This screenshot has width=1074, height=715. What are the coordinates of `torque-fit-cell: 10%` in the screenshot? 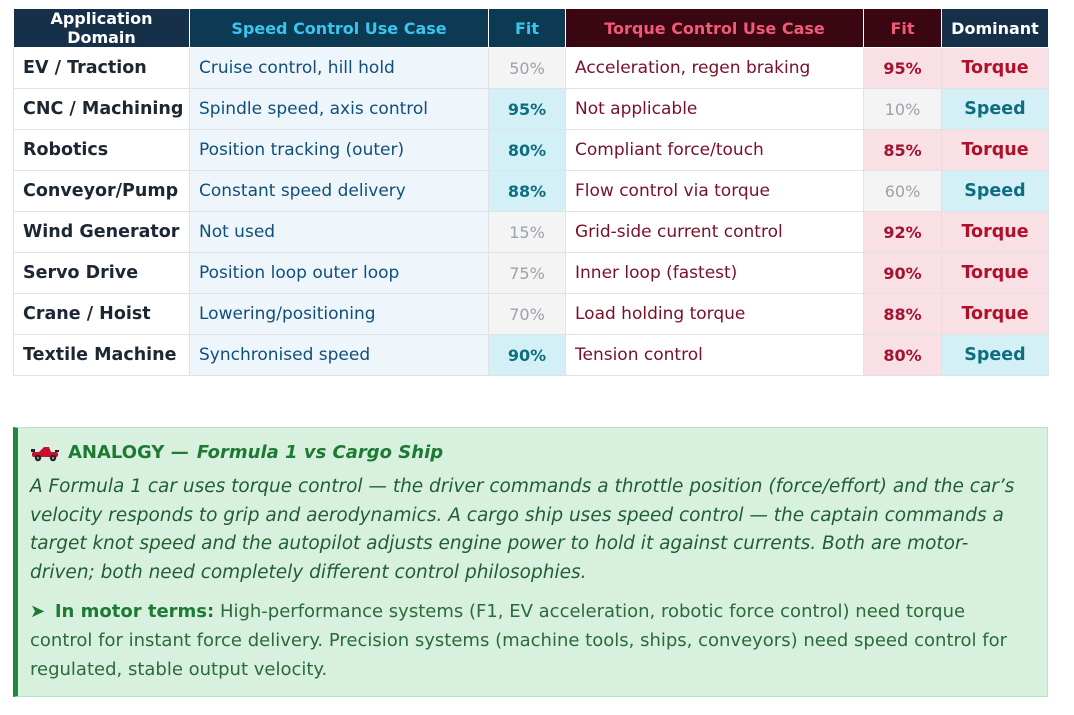 It's located at (902, 109).